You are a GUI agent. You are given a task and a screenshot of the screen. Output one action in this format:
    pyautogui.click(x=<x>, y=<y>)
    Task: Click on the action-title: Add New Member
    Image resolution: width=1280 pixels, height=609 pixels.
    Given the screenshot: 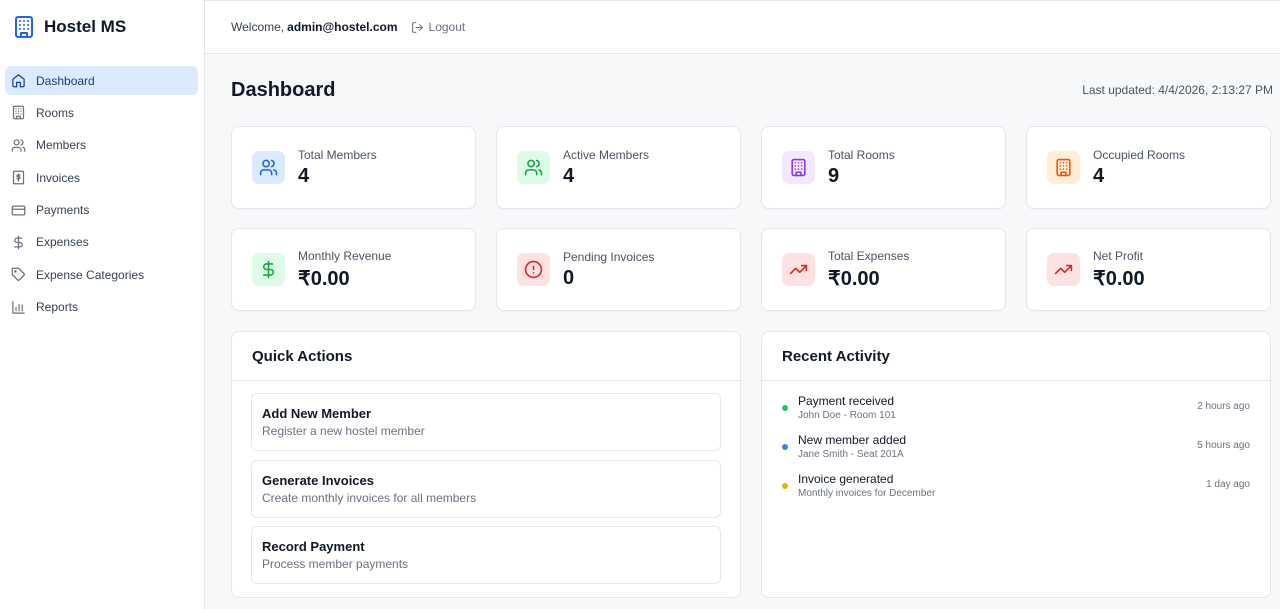 What is the action you would take?
    pyautogui.click(x=317, y=413)
    